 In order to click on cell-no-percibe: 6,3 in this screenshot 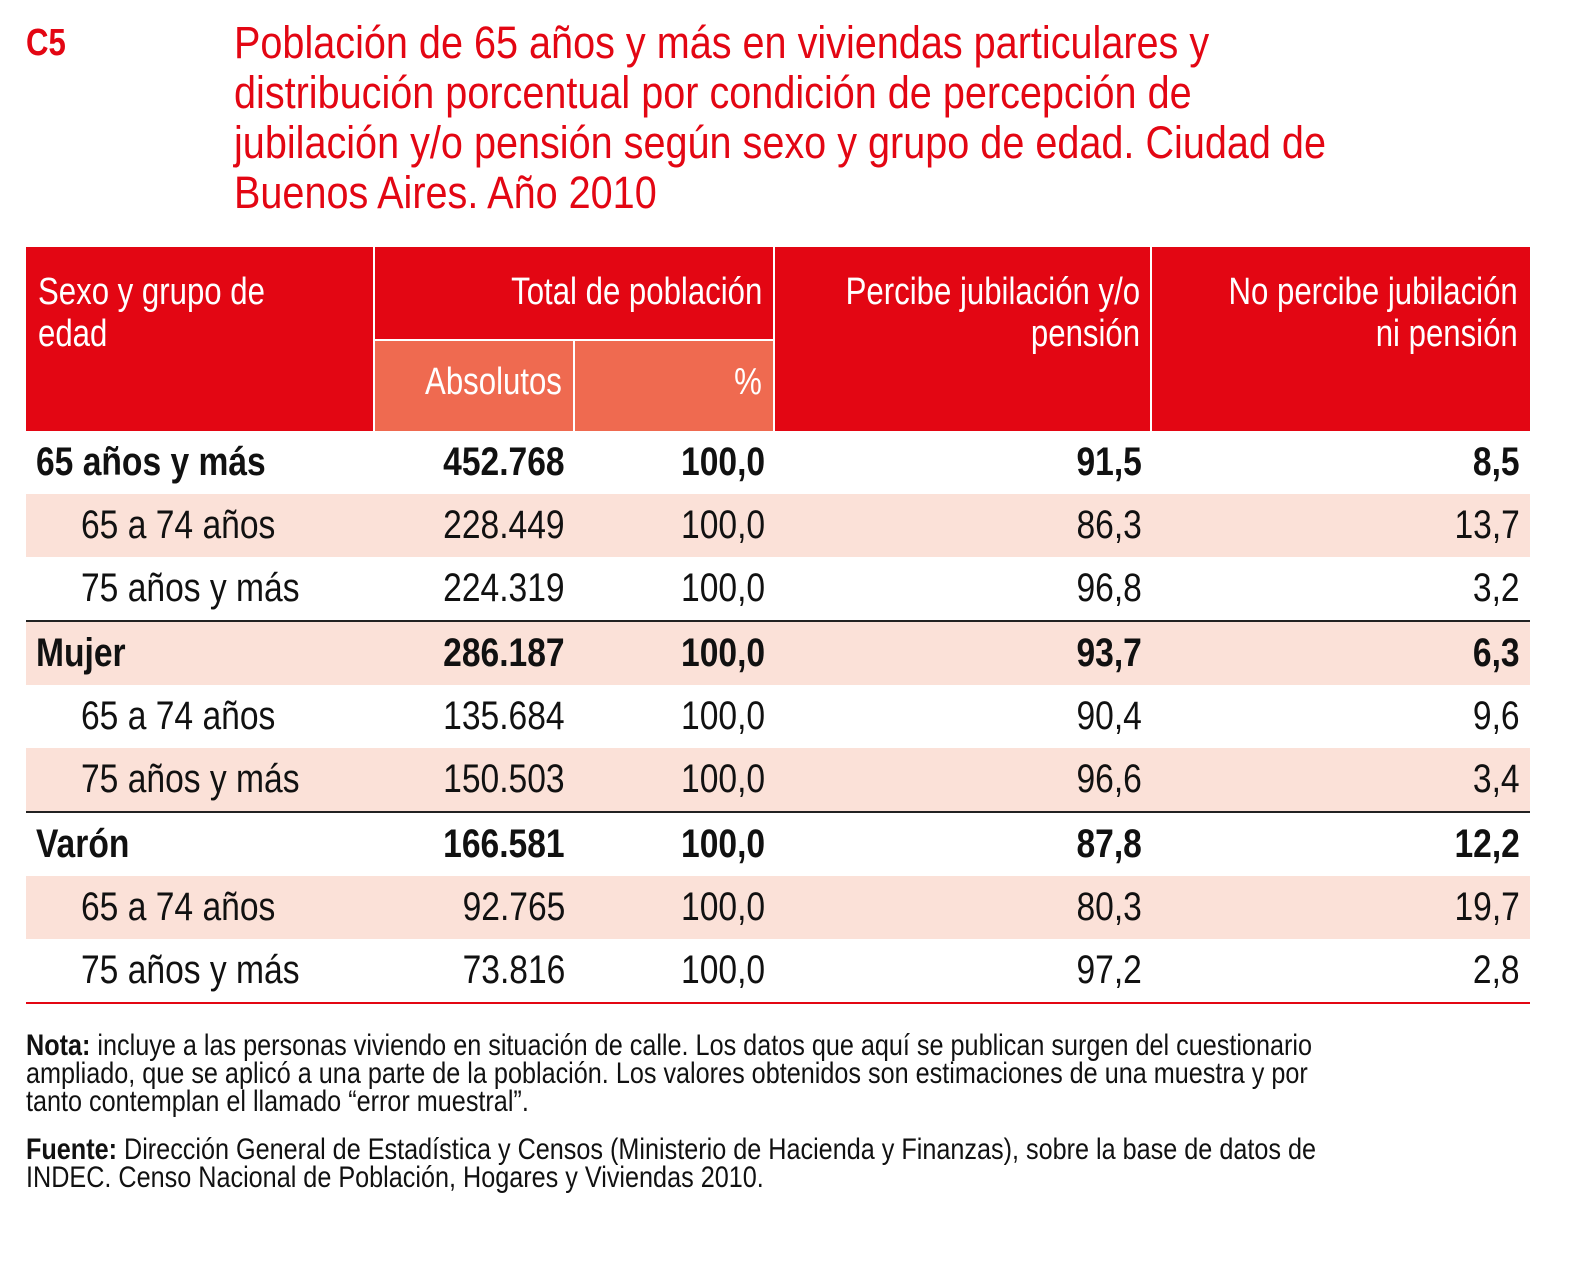, I will do `click(1341, 652)`.